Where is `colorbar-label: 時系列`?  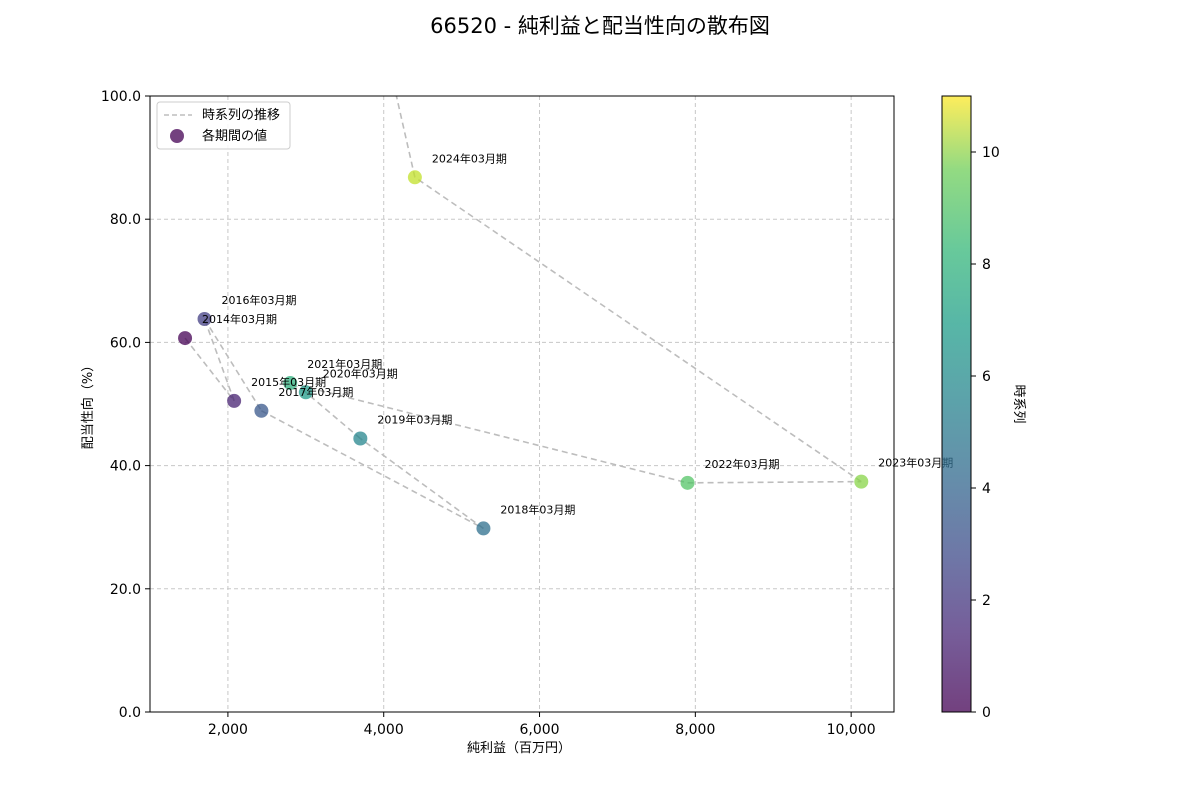
colorbar-label: 時系列 is located at coordinates (1018, 403).